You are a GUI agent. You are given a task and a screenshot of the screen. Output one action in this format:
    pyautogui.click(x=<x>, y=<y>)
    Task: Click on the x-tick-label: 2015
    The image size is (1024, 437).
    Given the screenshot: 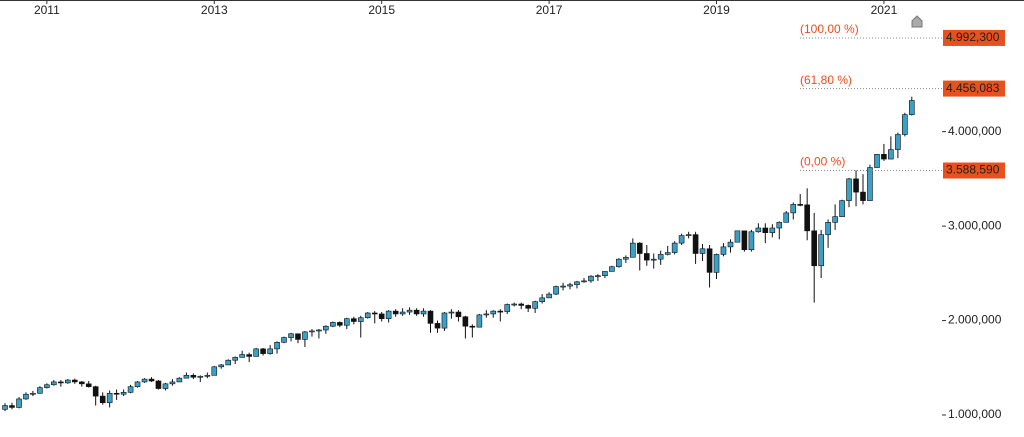 What is the action you would take?
    pyautogui.click(x=381, y=10)
    